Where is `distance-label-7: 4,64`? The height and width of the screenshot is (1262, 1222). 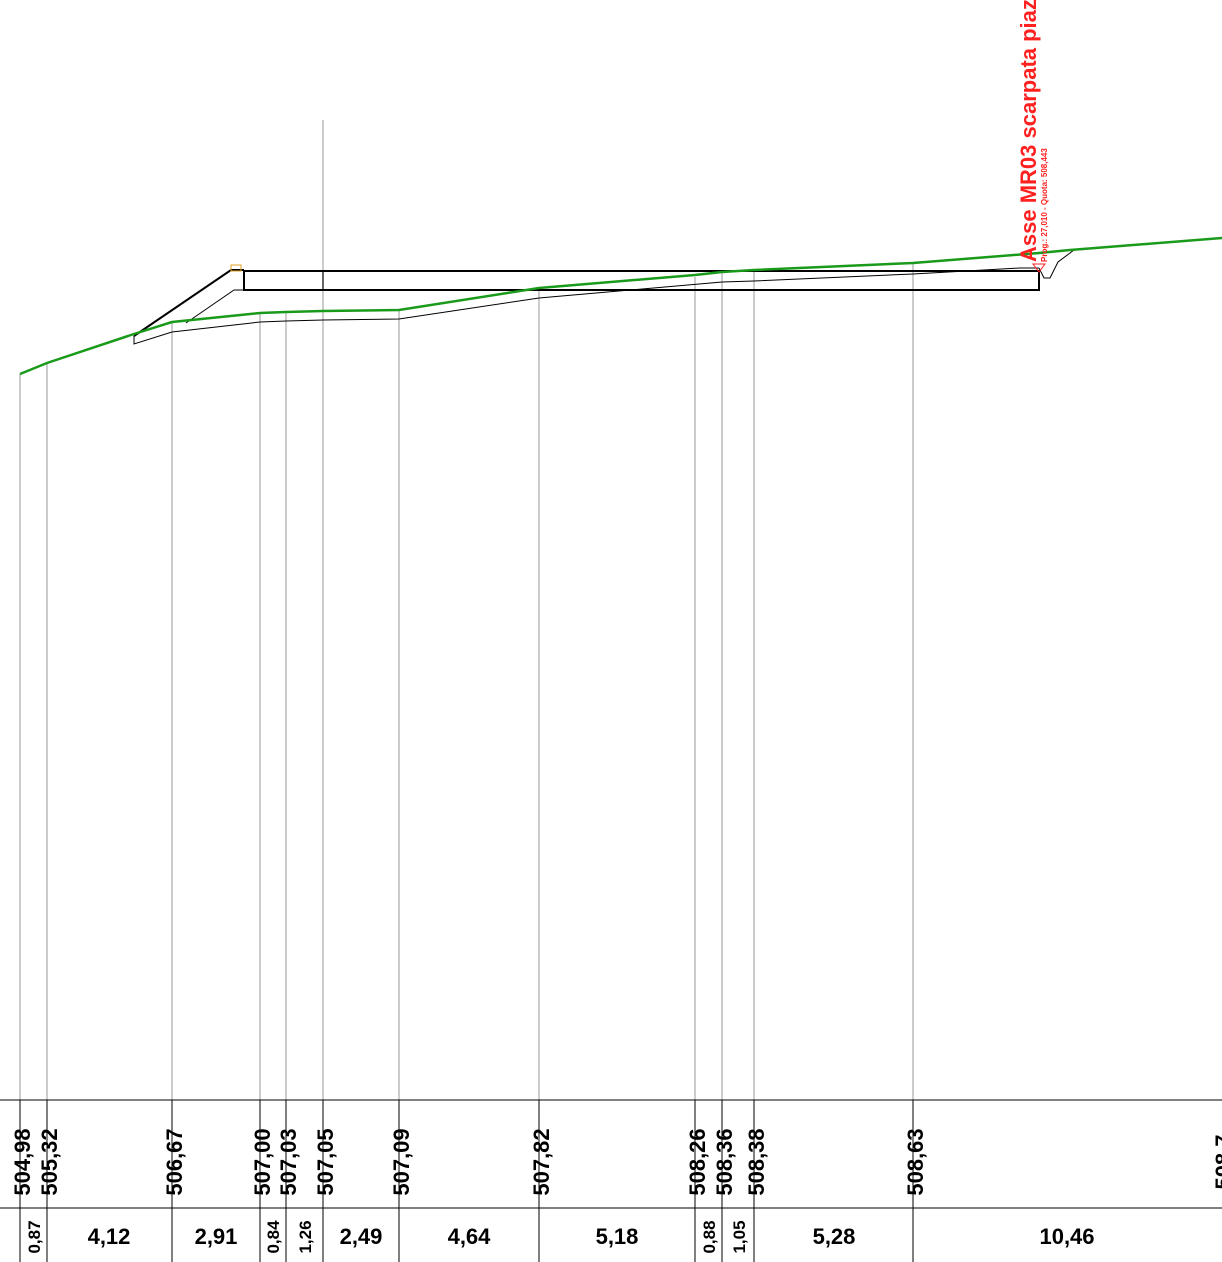
distance-label-7: 4,64 is located at coordinates (470, 1236).